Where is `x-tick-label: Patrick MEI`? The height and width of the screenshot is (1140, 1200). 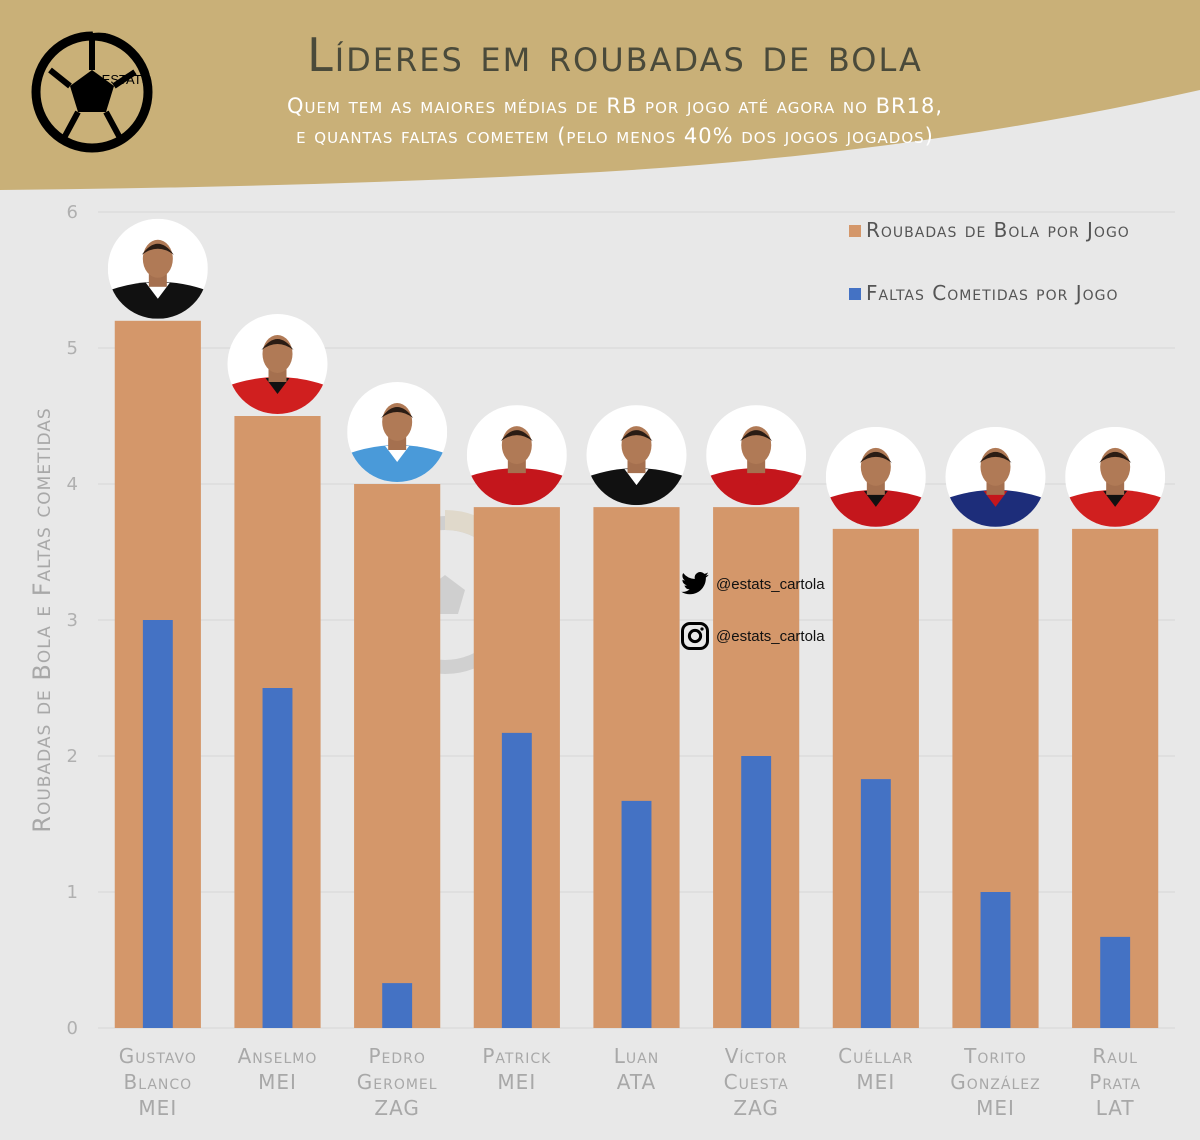 x-tick-label: Patrick MEI is located at coordinates (516, 1069).